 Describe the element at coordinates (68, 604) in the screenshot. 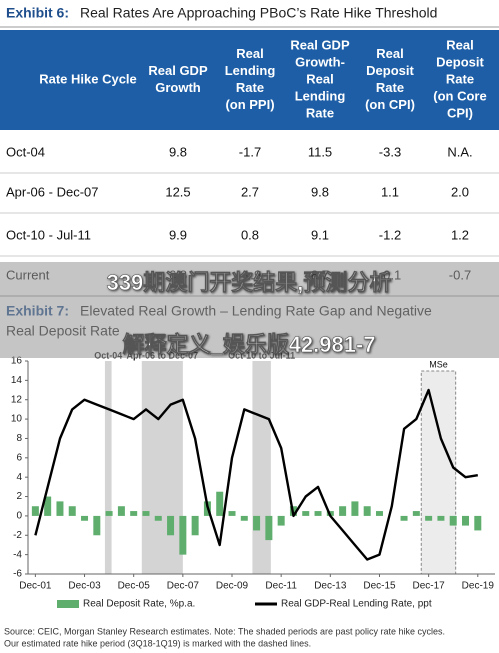

I see `legend-swatch` at that location.